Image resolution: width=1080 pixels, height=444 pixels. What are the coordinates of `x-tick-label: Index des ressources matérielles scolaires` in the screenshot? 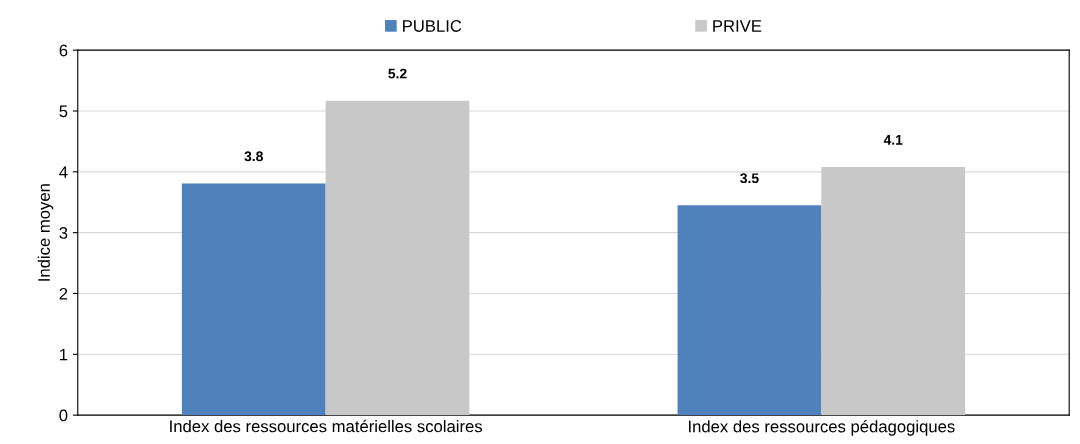 It's located at (326, 426).